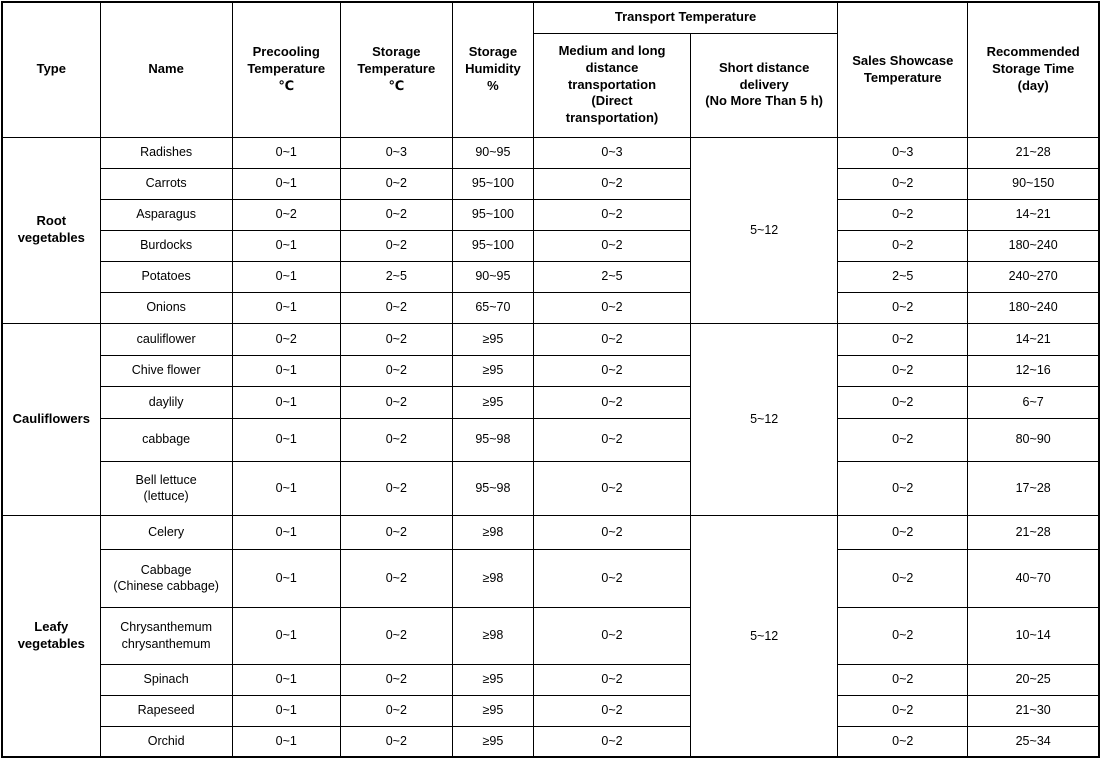  I want to click on precooling-temperature-cell: 0~2, so click(286, 339).